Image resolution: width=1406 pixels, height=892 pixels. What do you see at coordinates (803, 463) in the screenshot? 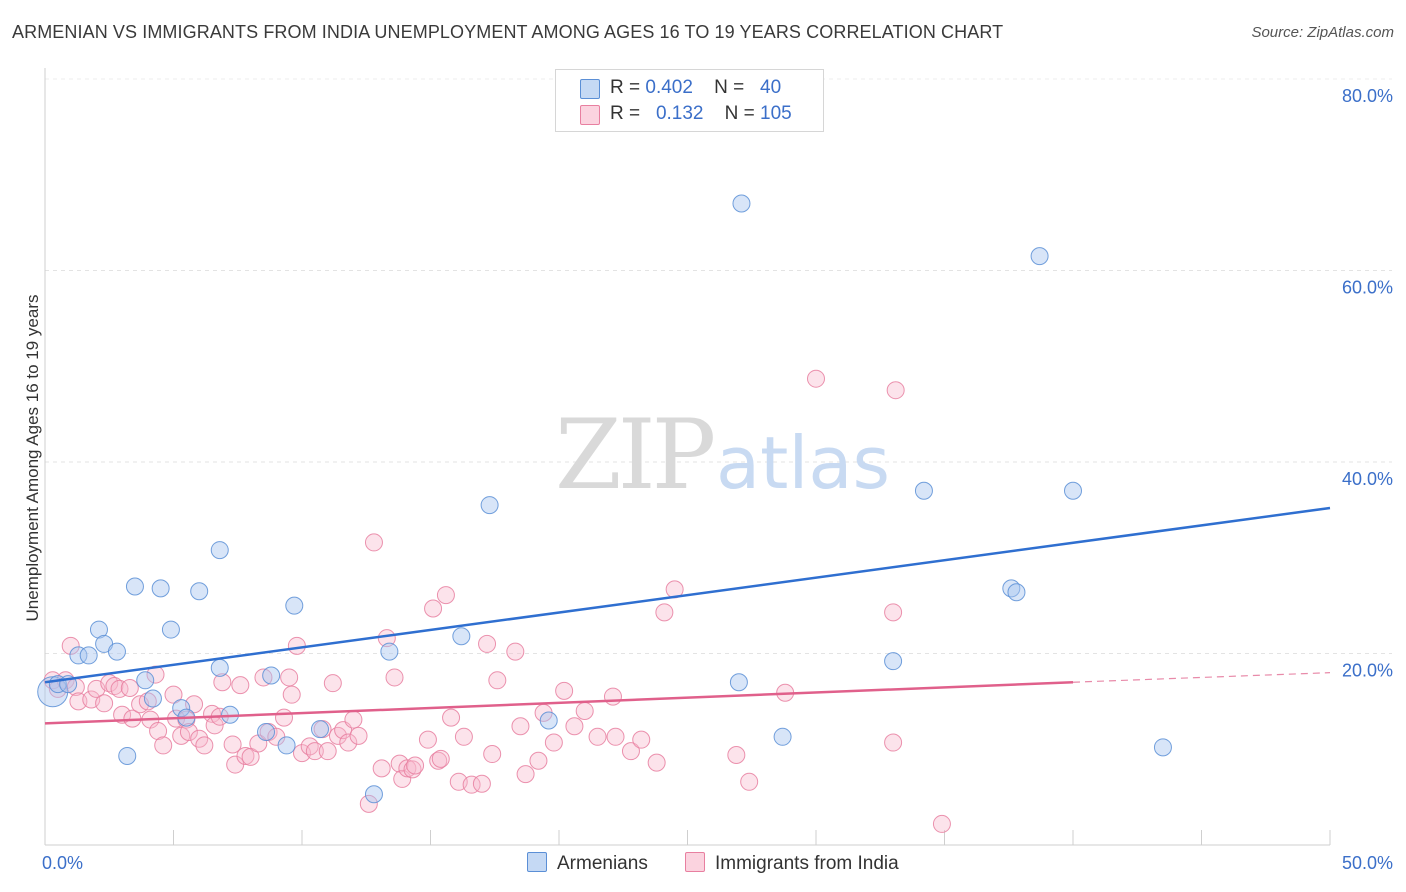
I see `watermark-atlas: atlas` at bounding box center [803, 463].